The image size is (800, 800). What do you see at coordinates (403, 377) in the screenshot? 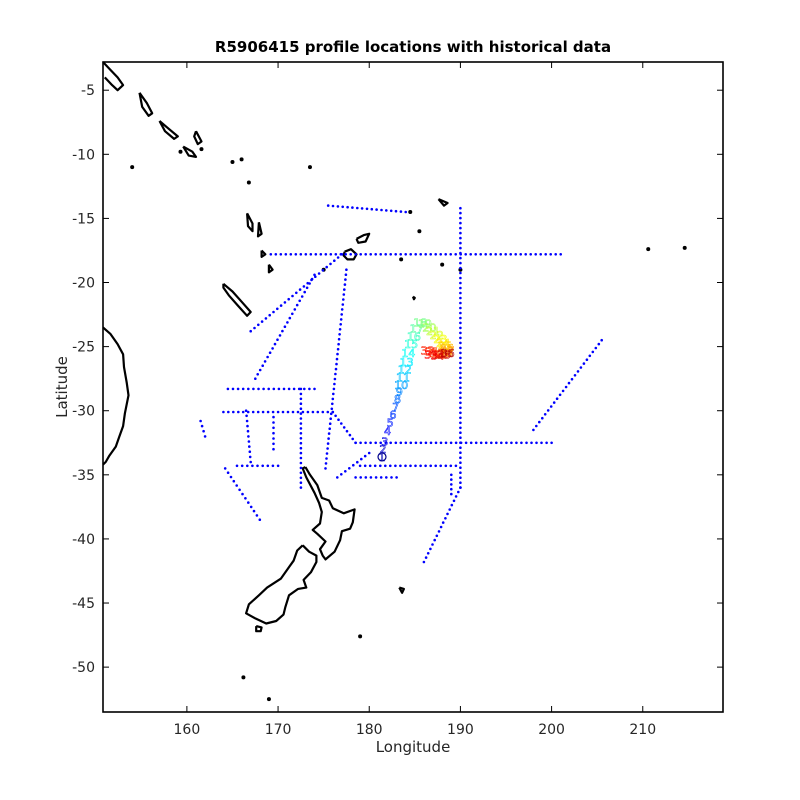
I see `float-profile-label: 11` at bounding box center [403, 377].